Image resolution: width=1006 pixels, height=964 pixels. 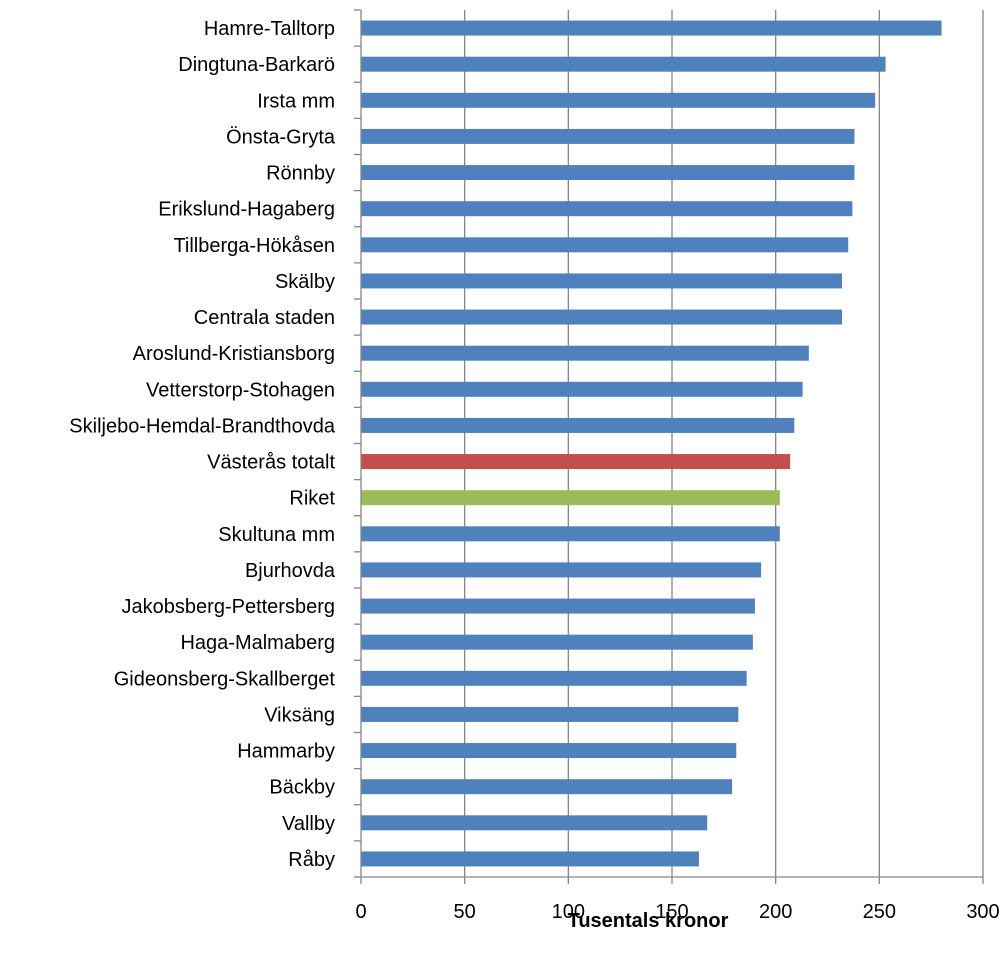 What do you see at coordinates (302, 788) in the screenshot?
I see `category-label: Bäckby` at bounding box center [302, 788].